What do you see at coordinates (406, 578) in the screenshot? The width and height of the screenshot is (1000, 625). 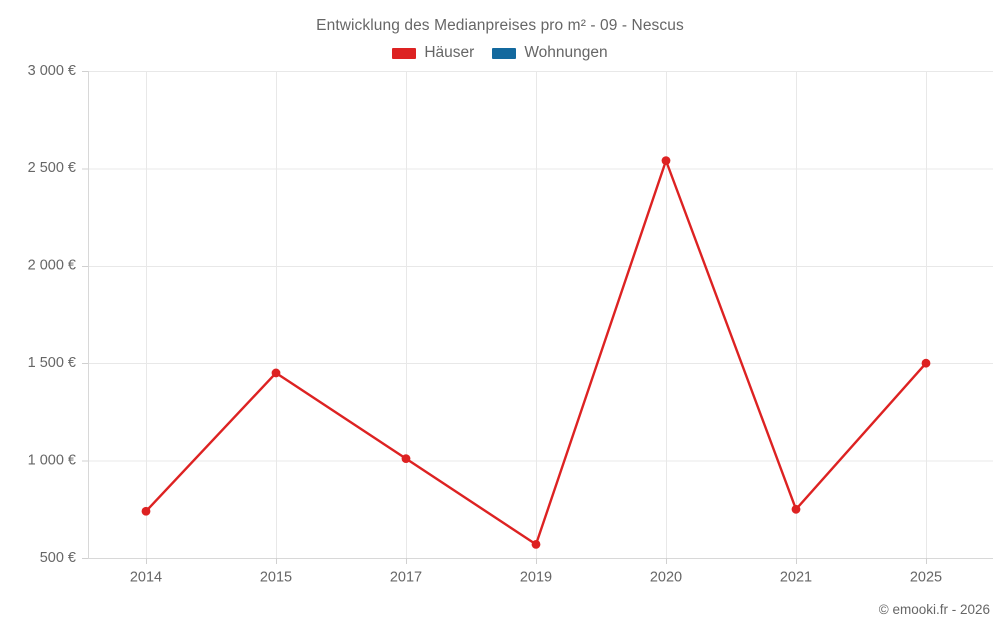 I see `x-tick-label: 2017` at bounding box center [406, 578].